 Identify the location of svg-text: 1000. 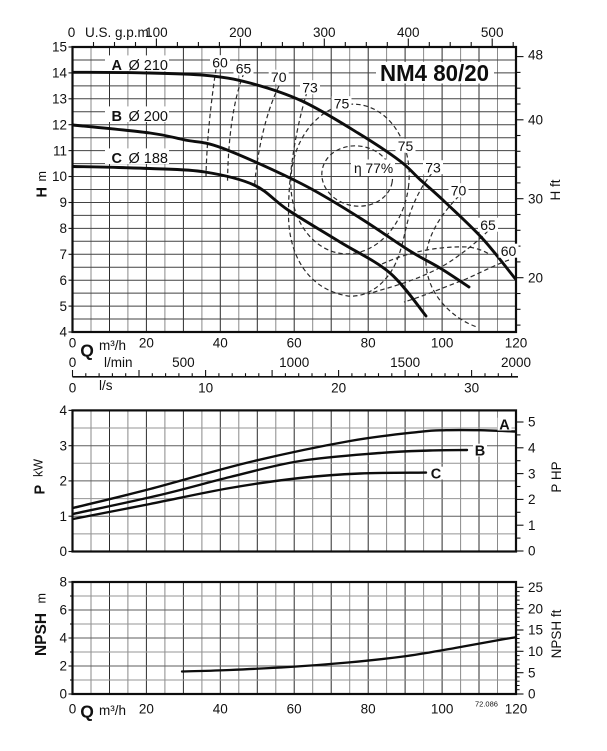
(294, 362).